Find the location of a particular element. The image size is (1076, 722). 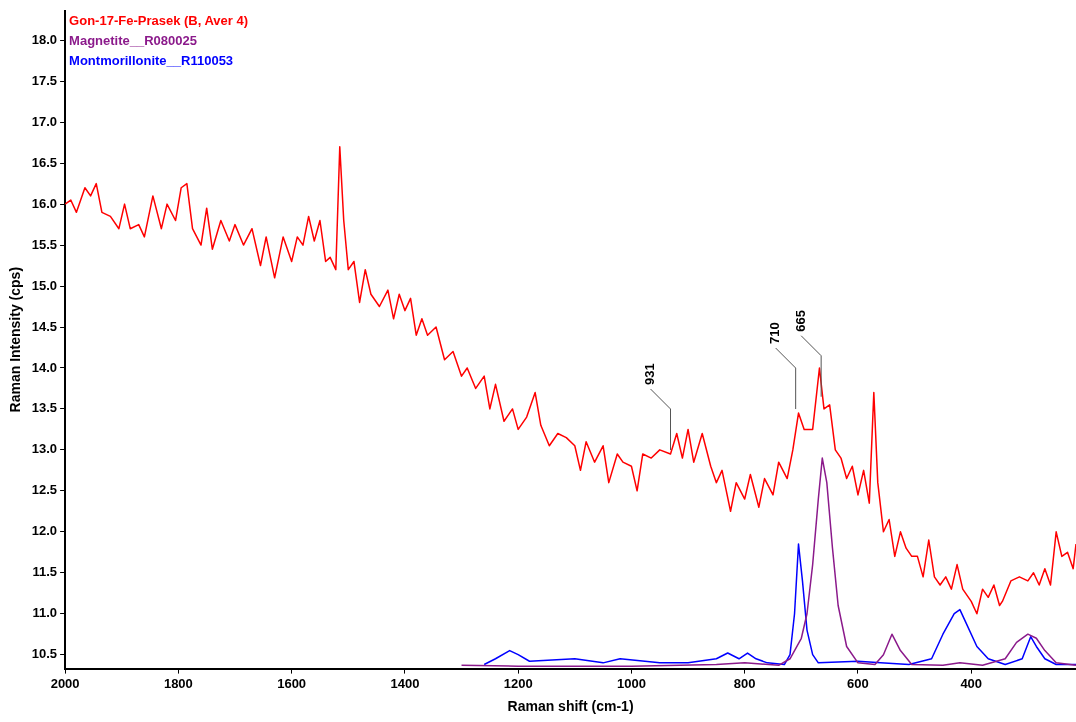

y-tick-label: 18.0 is located at coordinates (44, 39).